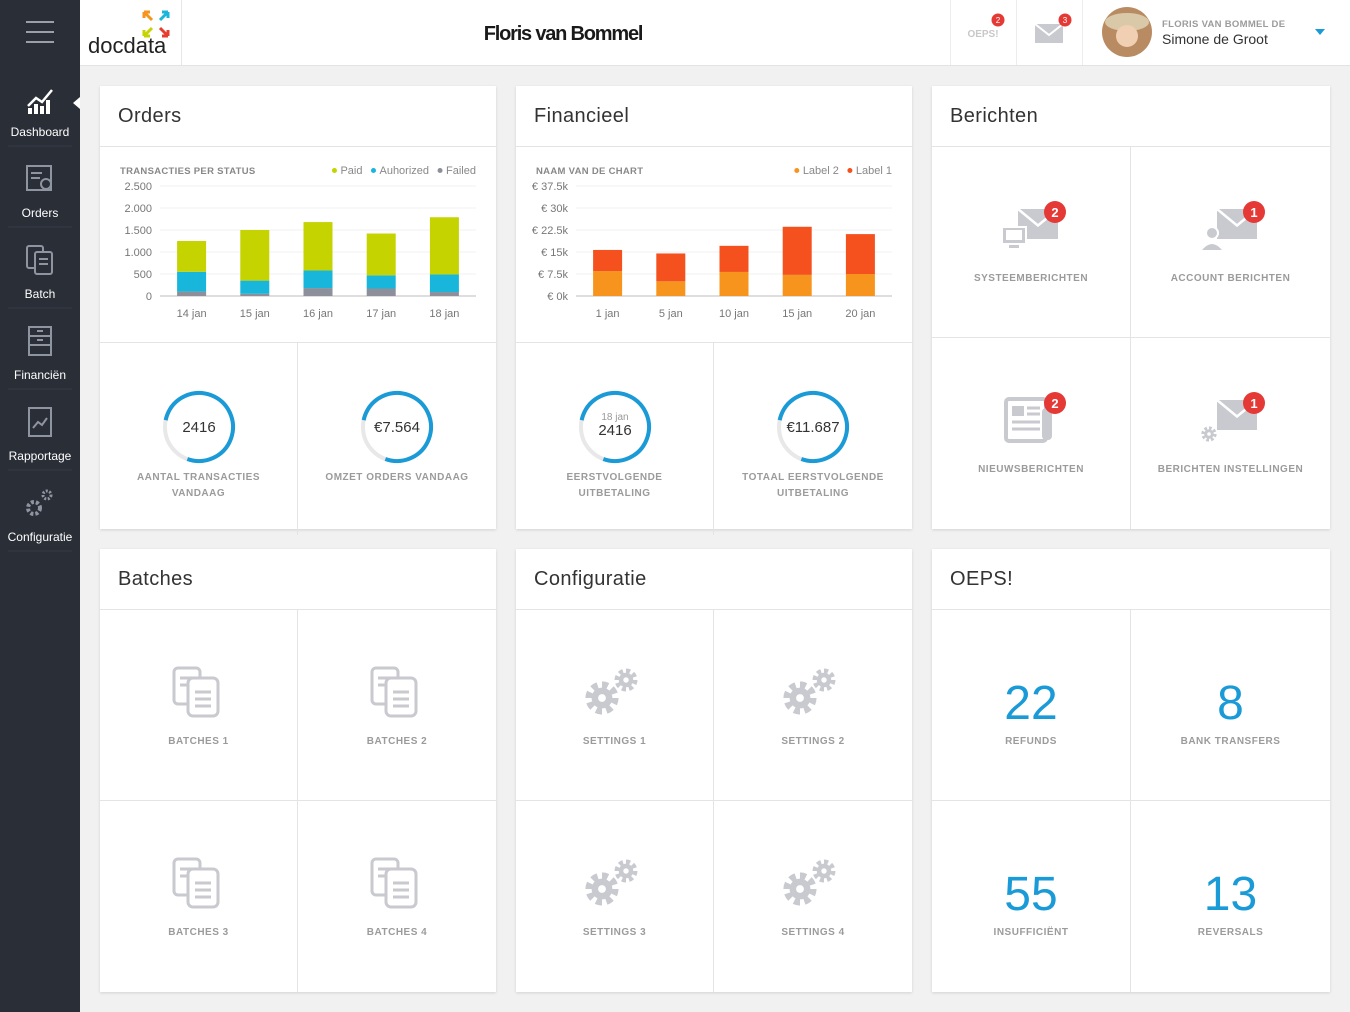 The height and width of the screenshot is (1012, 1350). I want to click on tile: 1 ACCOUNT BERICHTEN, so click(1230, 242).